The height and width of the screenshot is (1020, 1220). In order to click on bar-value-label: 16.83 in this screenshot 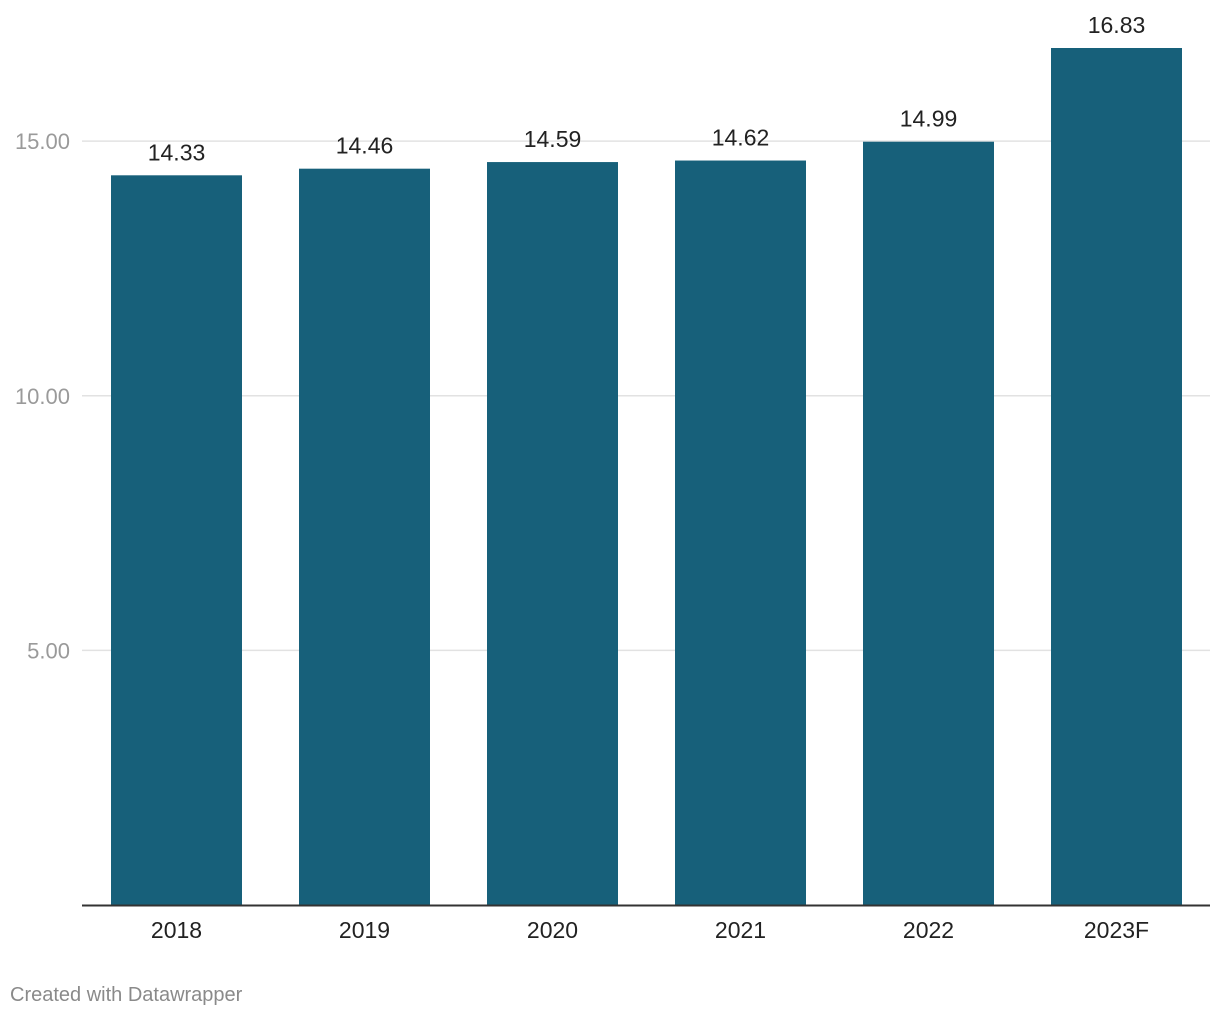, I will do `click(1117, 25)`.